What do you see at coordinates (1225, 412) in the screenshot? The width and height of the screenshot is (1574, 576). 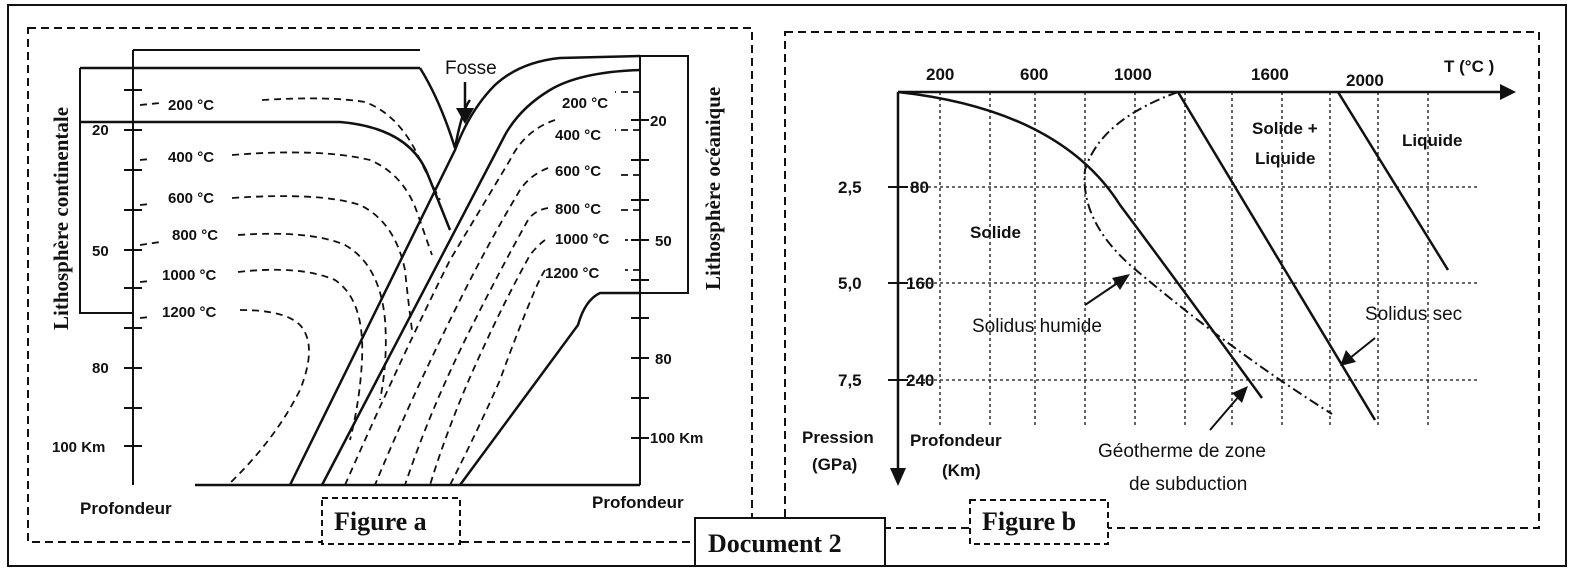 I see `geotherme-arrow` at bounding box center [1225, 412].